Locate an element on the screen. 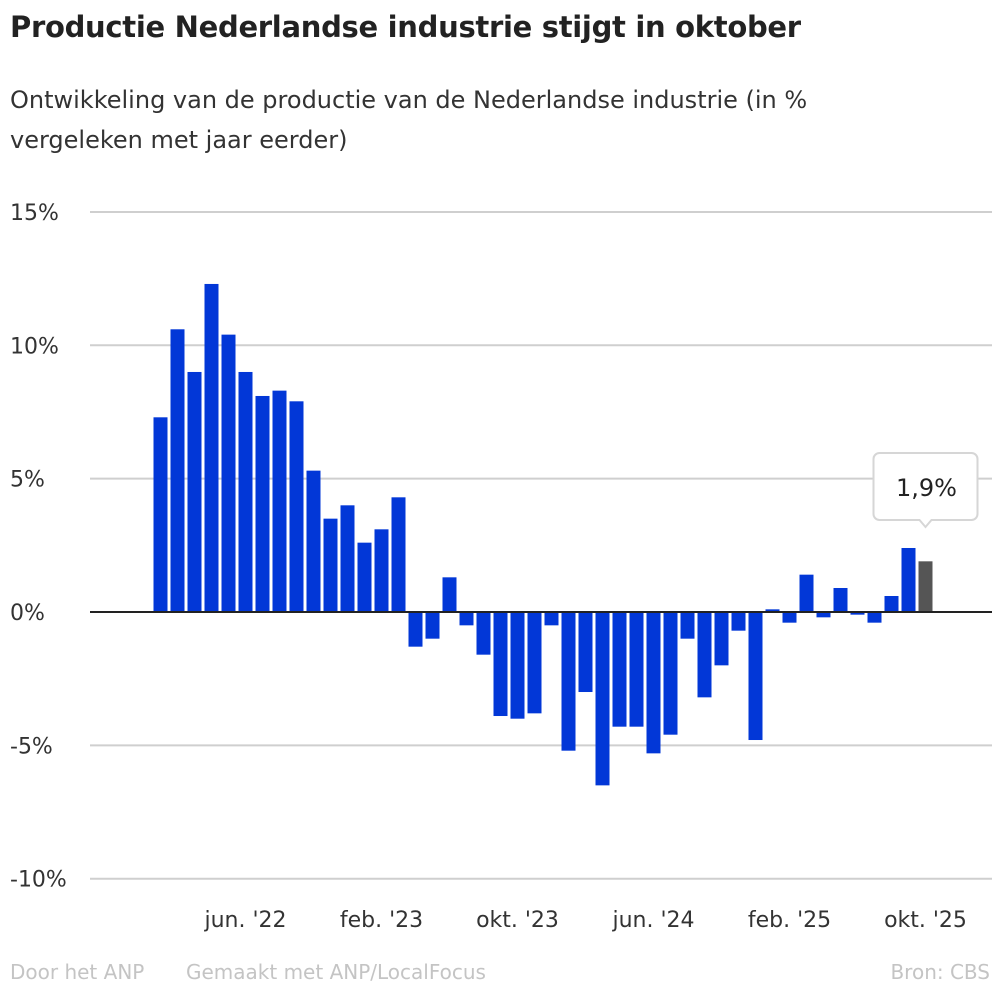 The image size is (1000, 1000). bar-jun. '23 is located at coordinates (449, 594).